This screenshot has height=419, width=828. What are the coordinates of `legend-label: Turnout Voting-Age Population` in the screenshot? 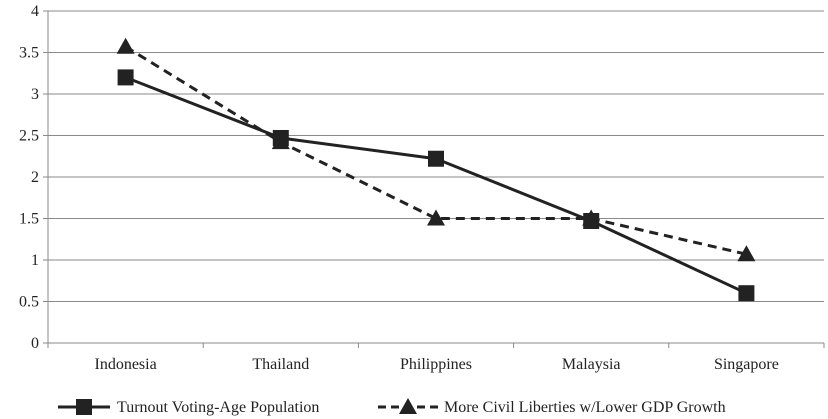 It's located at (218, 407).